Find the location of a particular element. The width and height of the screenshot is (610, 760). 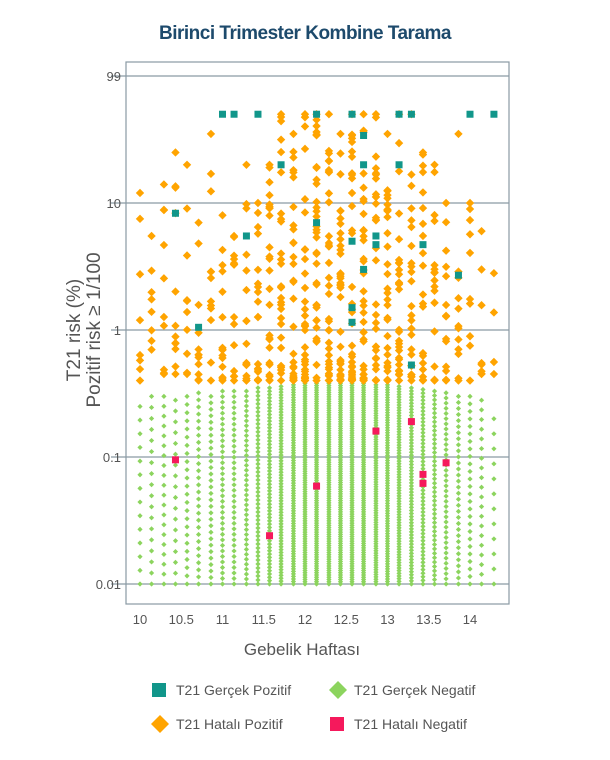

legend-label: T21 Hatalı Pozitif is located at coordinates (229, 724).